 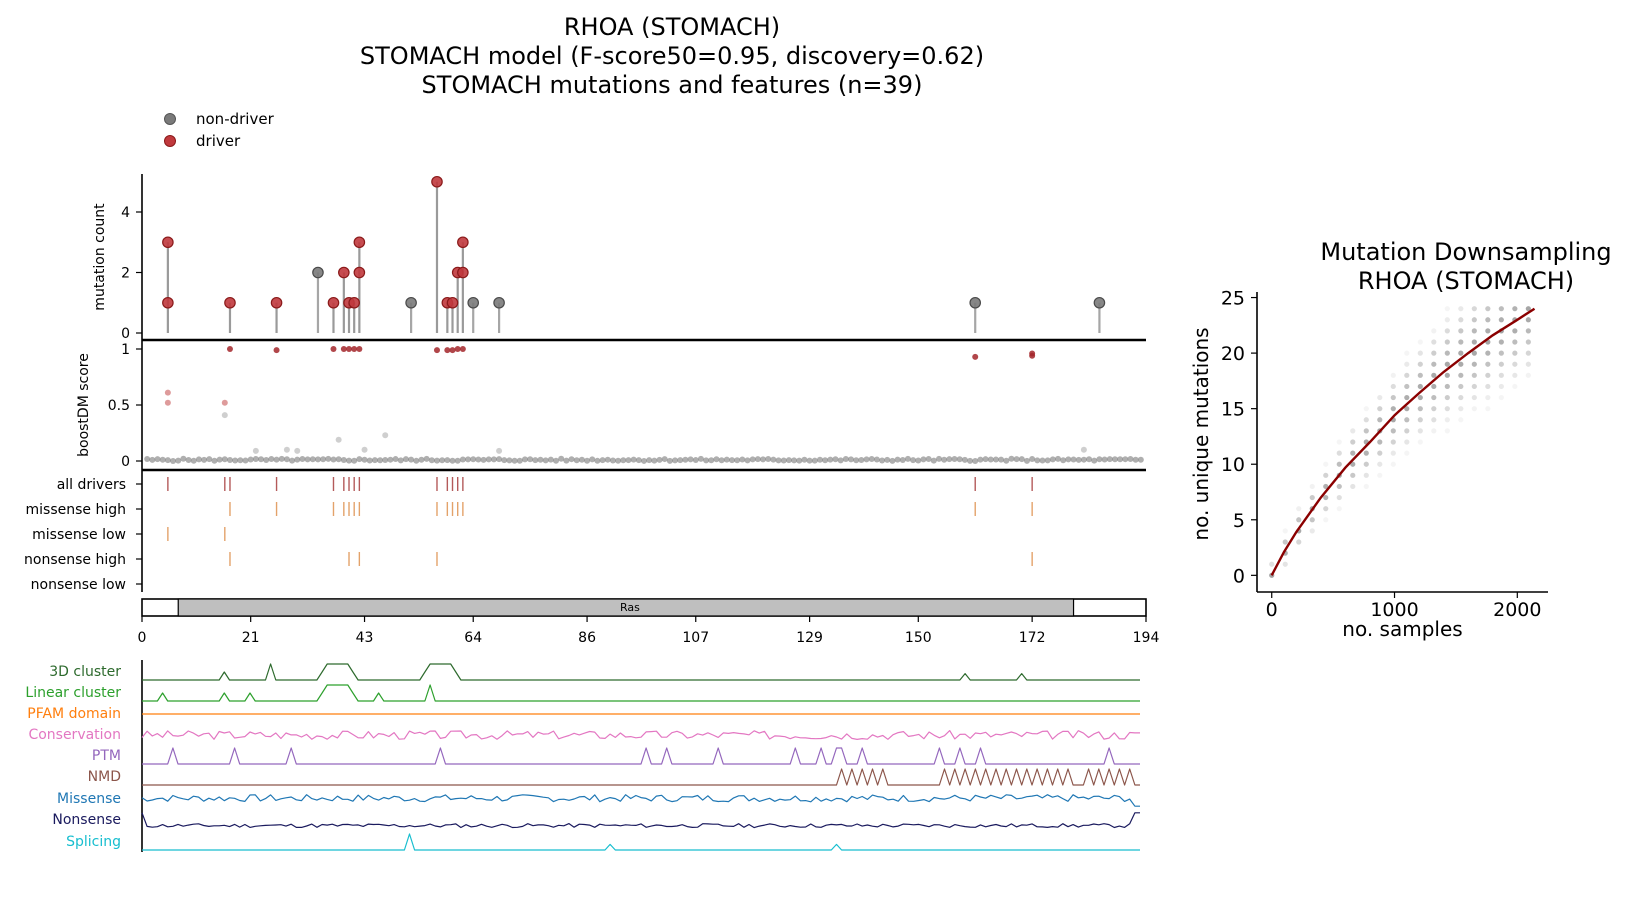 I want to click on feature-label: Nonsense, so click(x=86, y=820).